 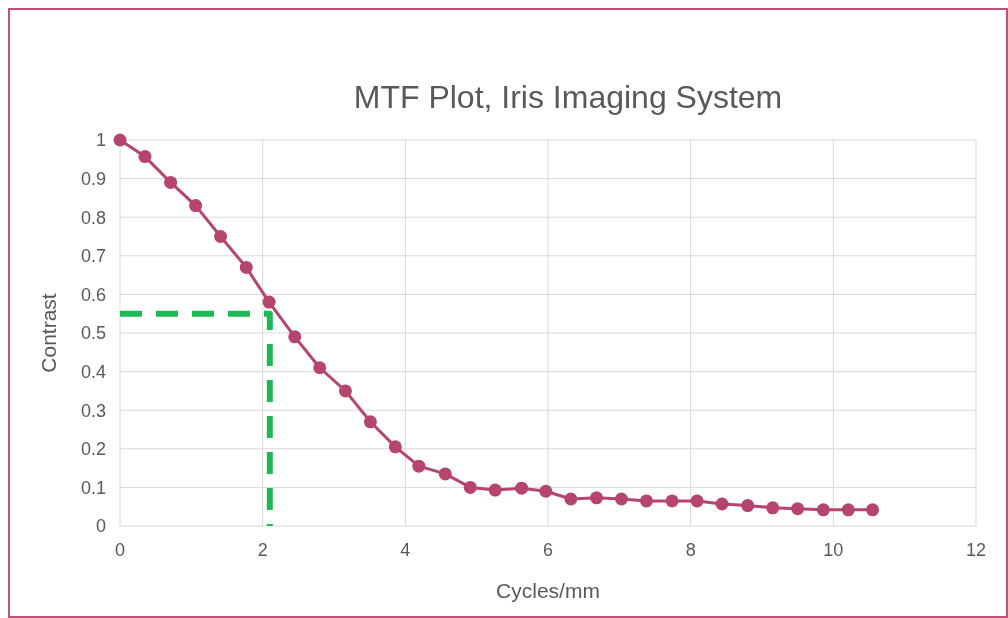 I want to click on y-tick-label: 0, so click(x=100, y=526).